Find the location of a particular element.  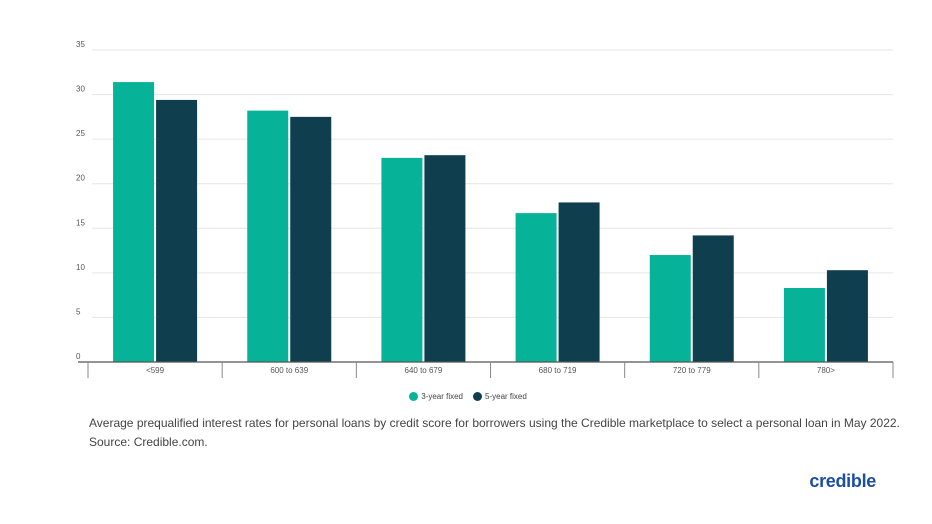

legend-item-3-year: 3-year fixed is located at coordinates (436, 396).